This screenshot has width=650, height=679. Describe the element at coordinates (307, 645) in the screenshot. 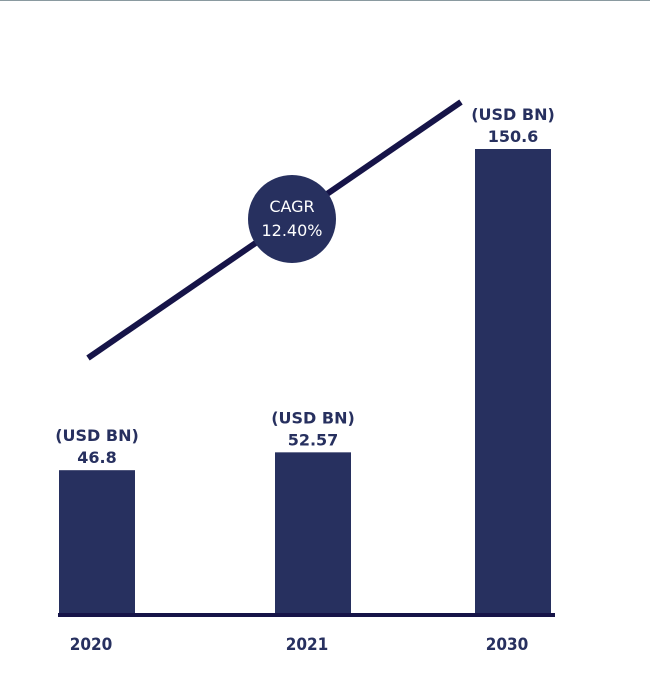

I see `category-label-2021: 2021` at that location.